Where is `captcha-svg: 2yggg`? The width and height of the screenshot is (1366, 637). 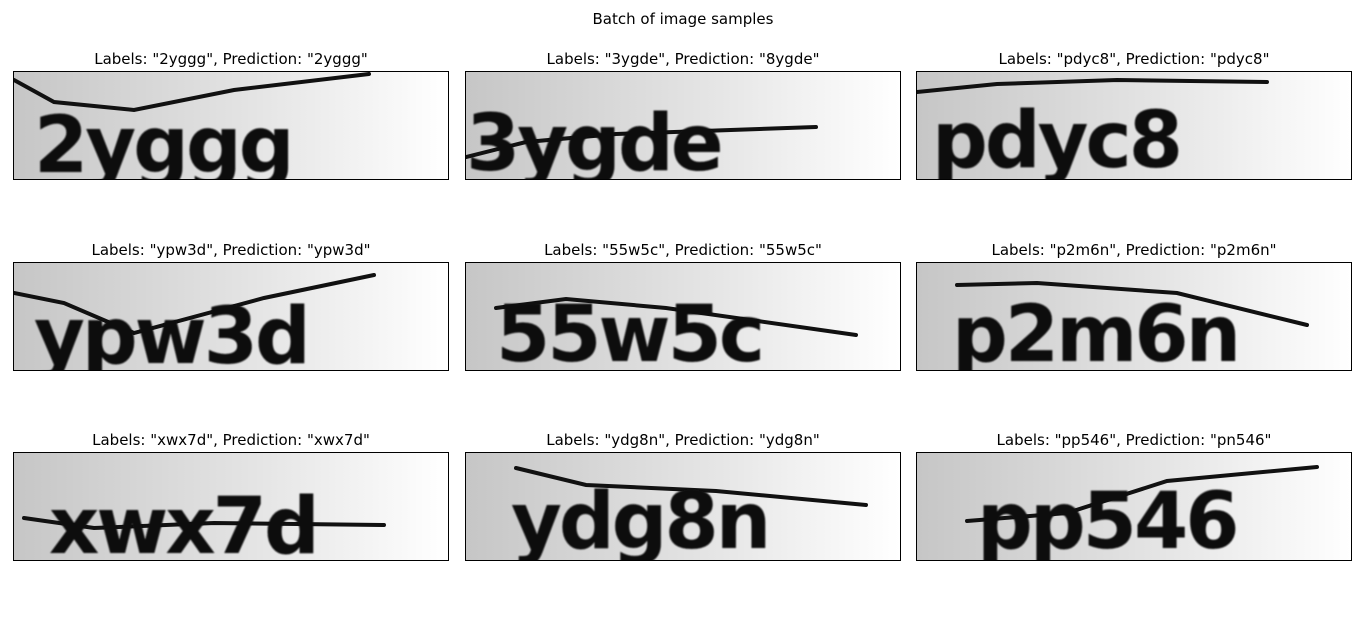
captcha-svg: 2yggg is located at coordinates (231, 125).